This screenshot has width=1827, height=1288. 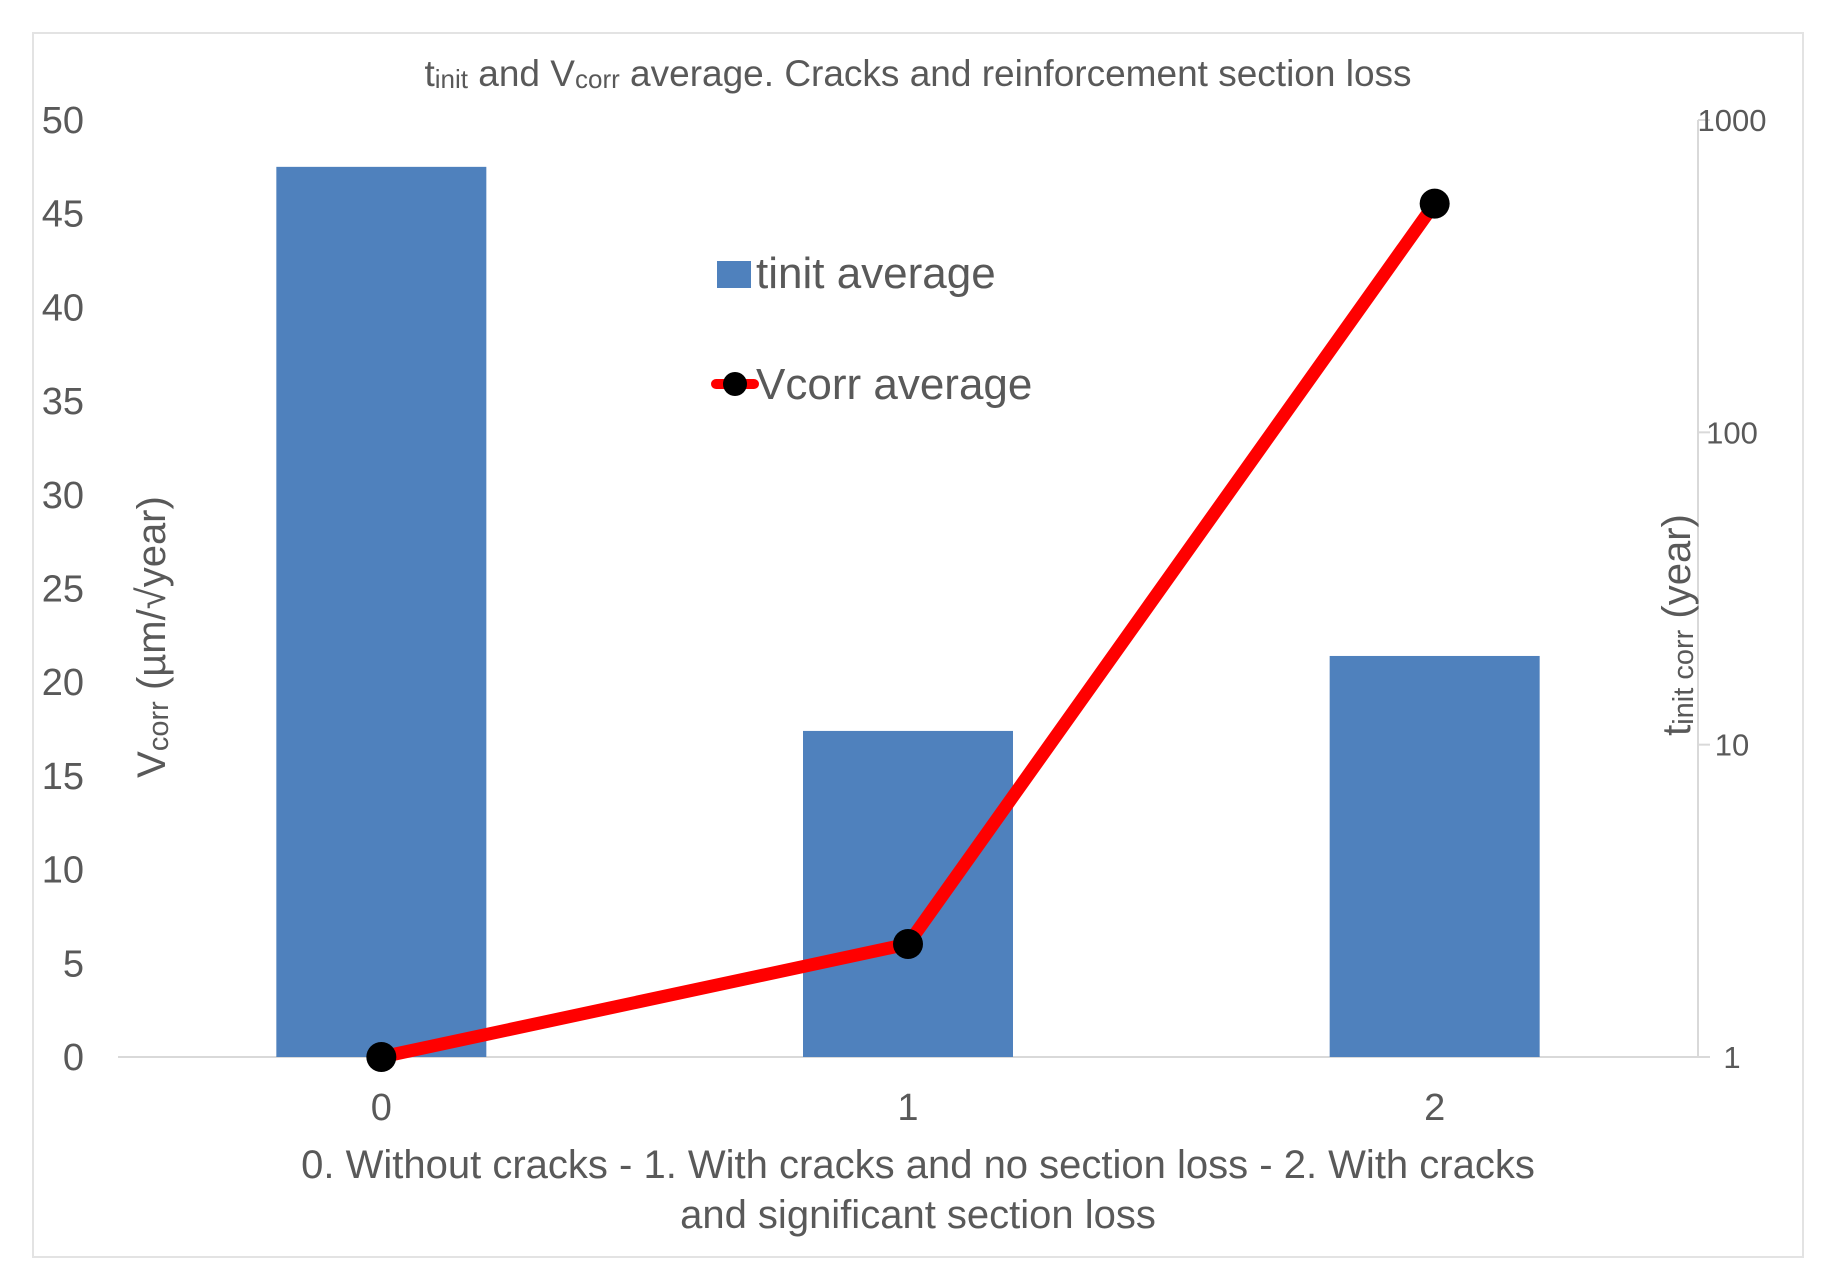 What do you see at coordinates (735, 384) in the screenshot?
I see `legend-line-marker` at bounding box center [735, 384].